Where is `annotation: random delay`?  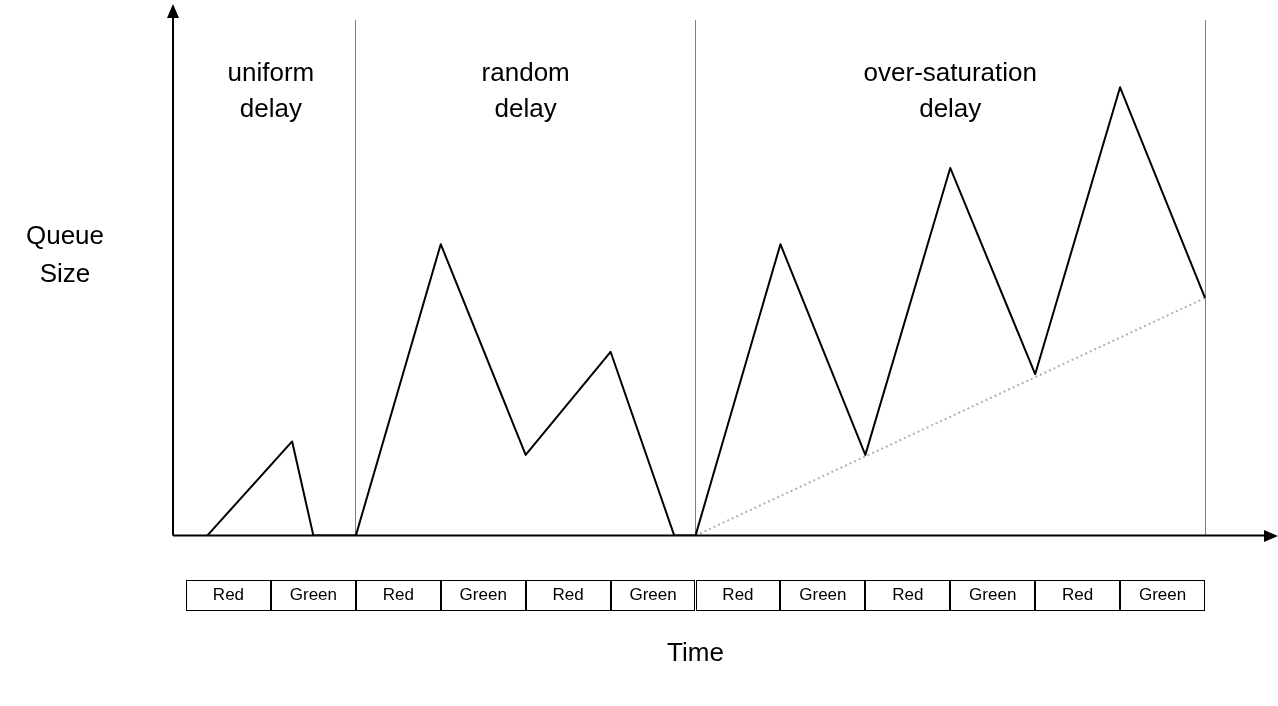
annotation: random delay is located at coordinates (525, 90).